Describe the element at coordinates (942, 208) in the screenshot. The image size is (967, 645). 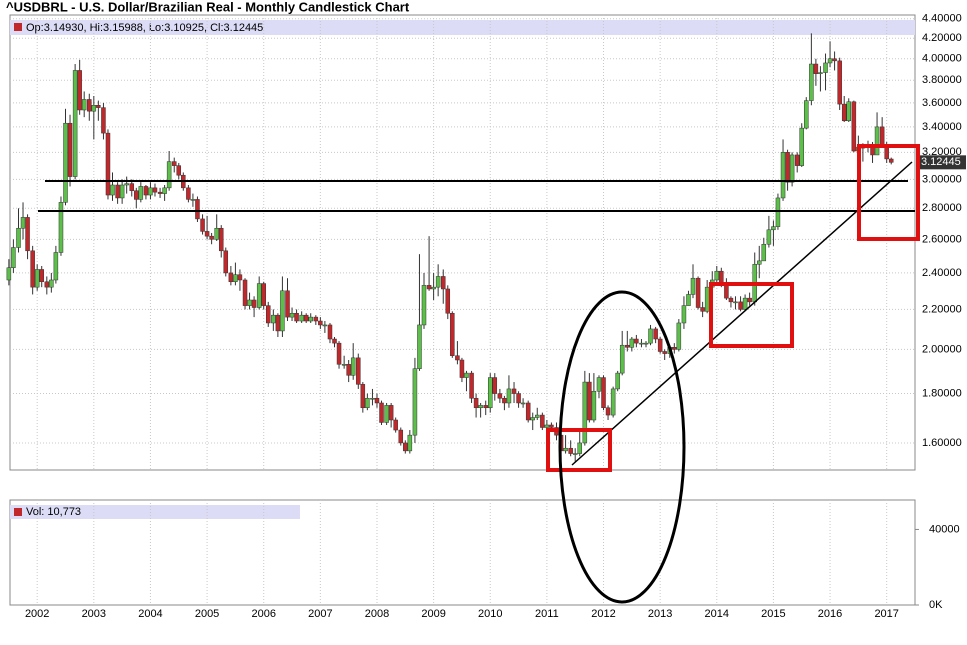
I see `y-tick-label: 2.80000` at that location.